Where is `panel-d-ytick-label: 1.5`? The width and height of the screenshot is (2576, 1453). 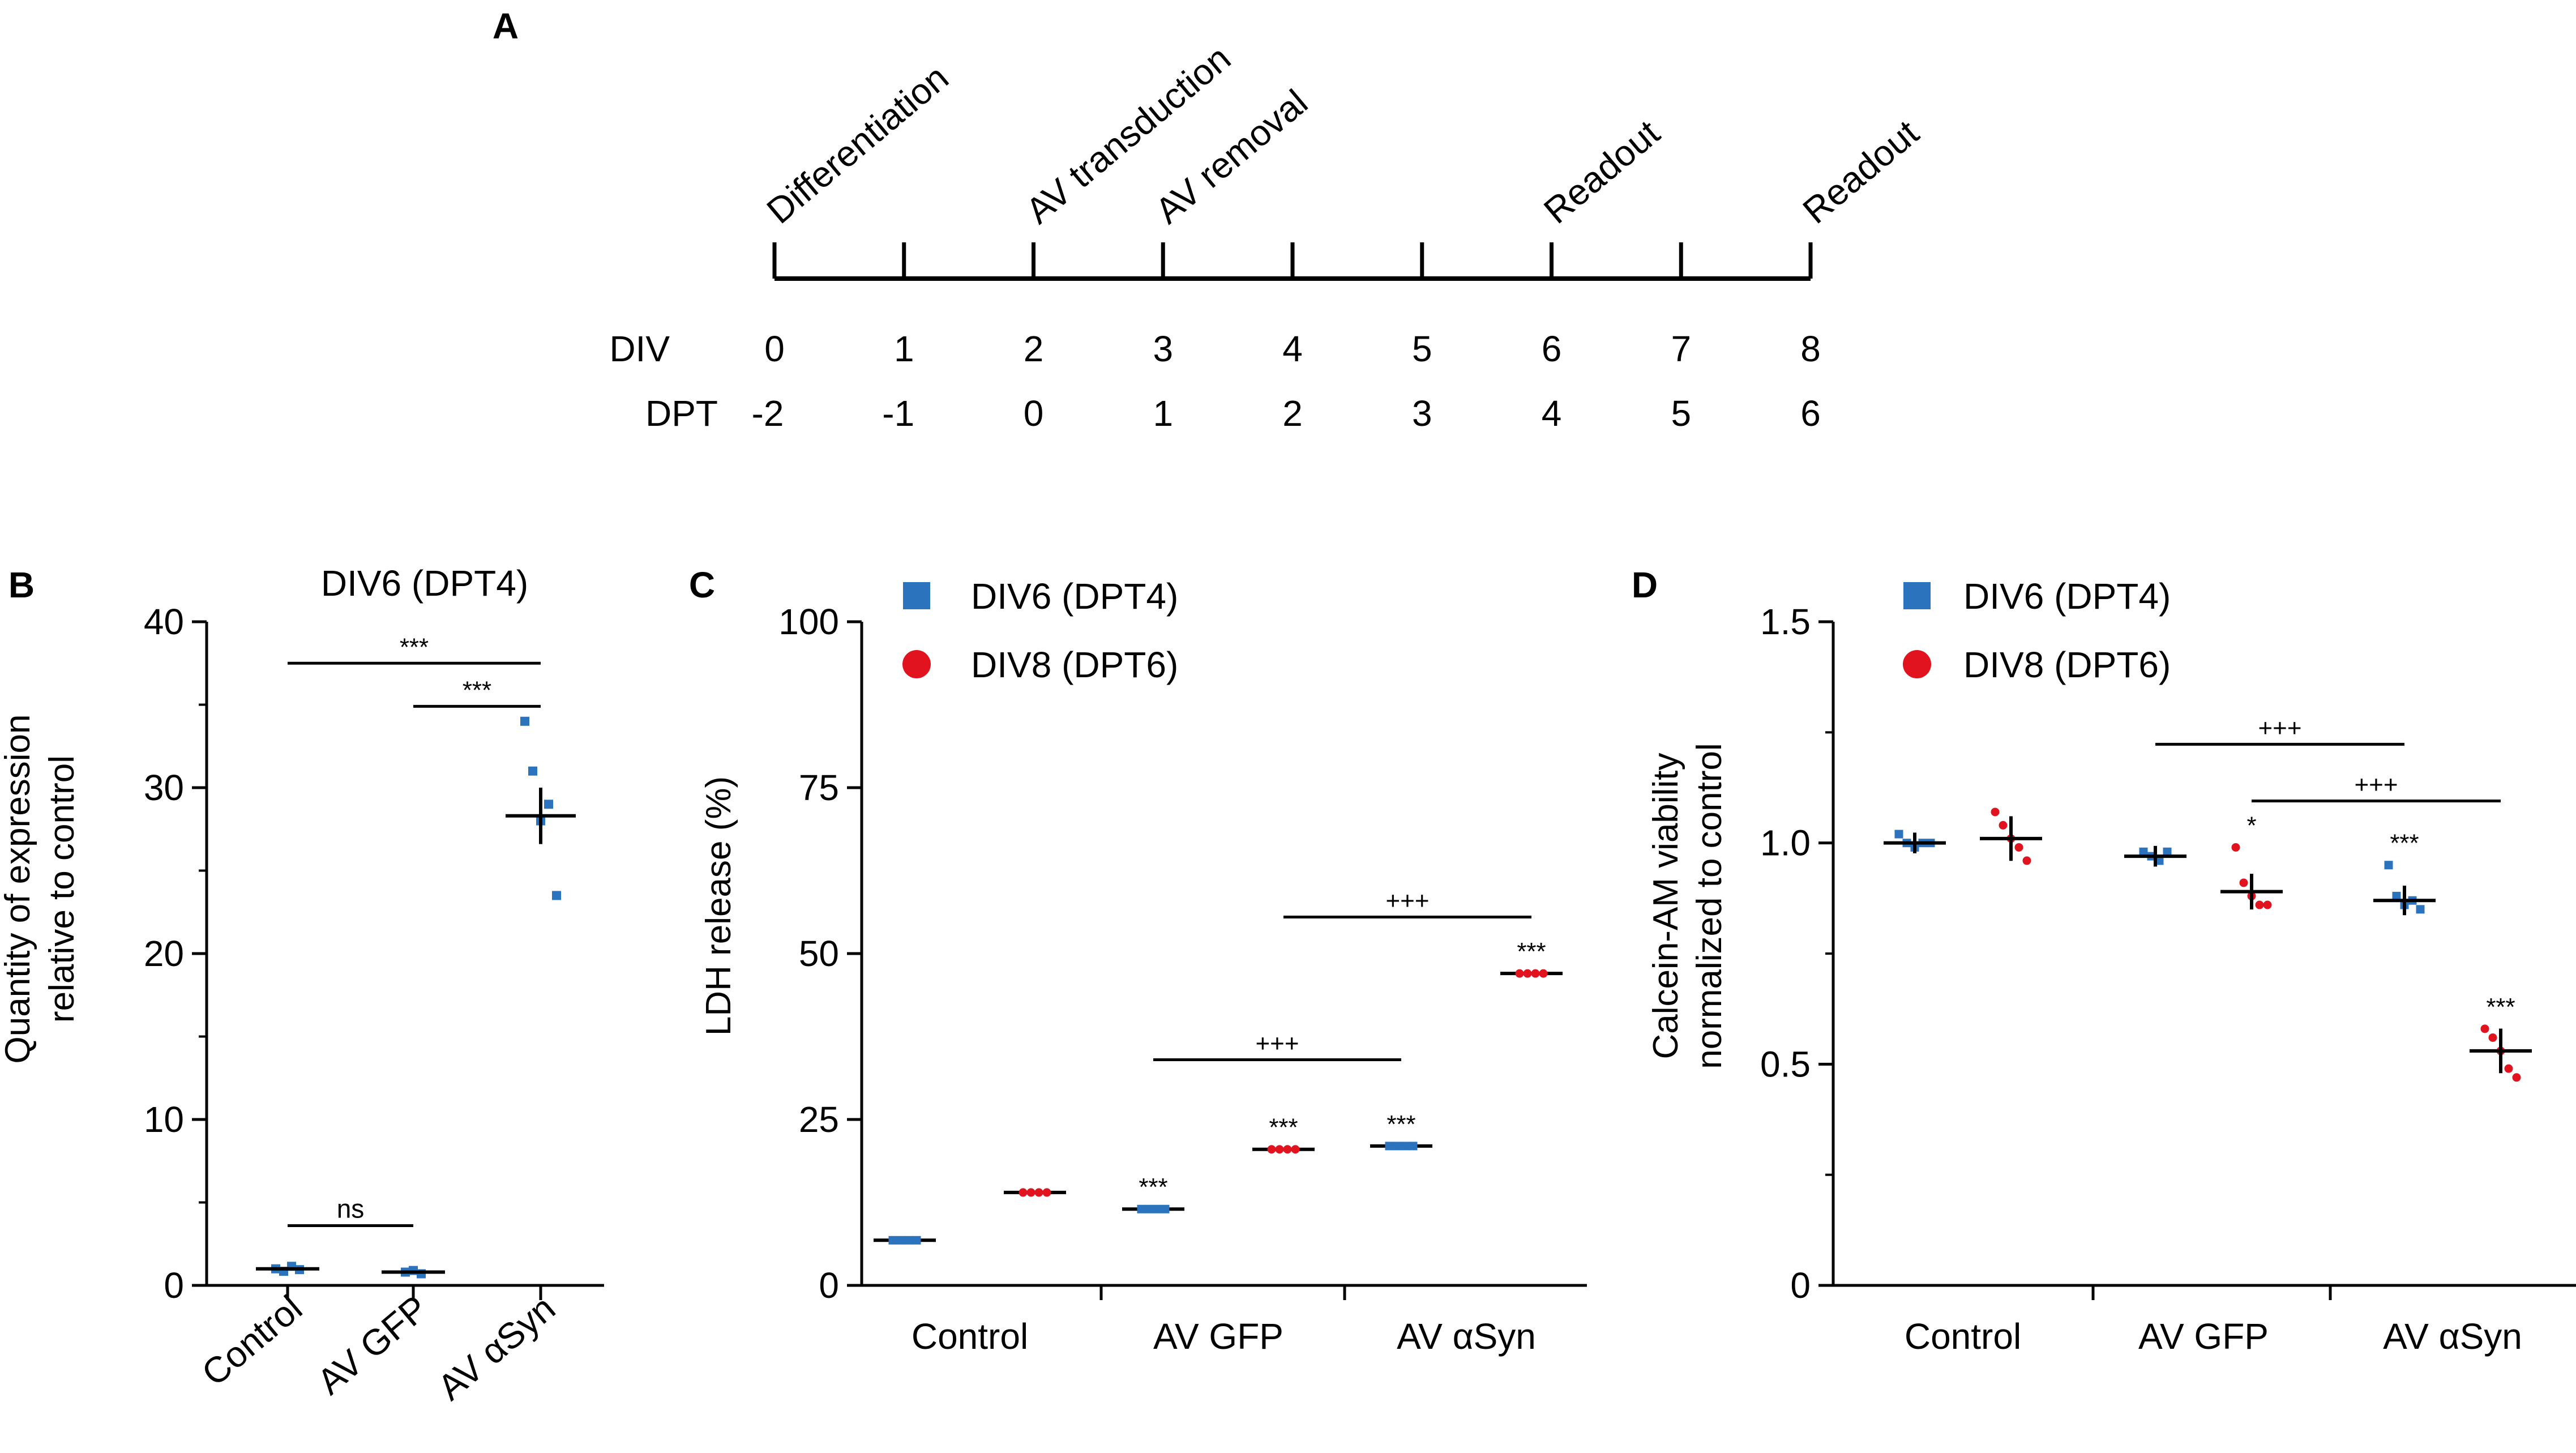
panel-d-ytick-label: 1.5 is located at coordinates (1785, 621).